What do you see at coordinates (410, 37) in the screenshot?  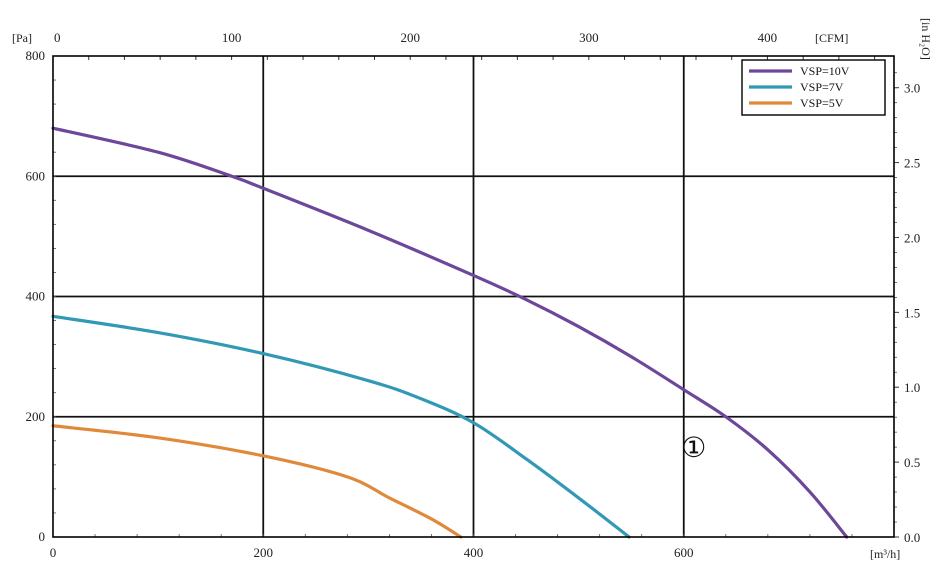 I see `top-tick-label: 200` at bounding box center [410, 37].